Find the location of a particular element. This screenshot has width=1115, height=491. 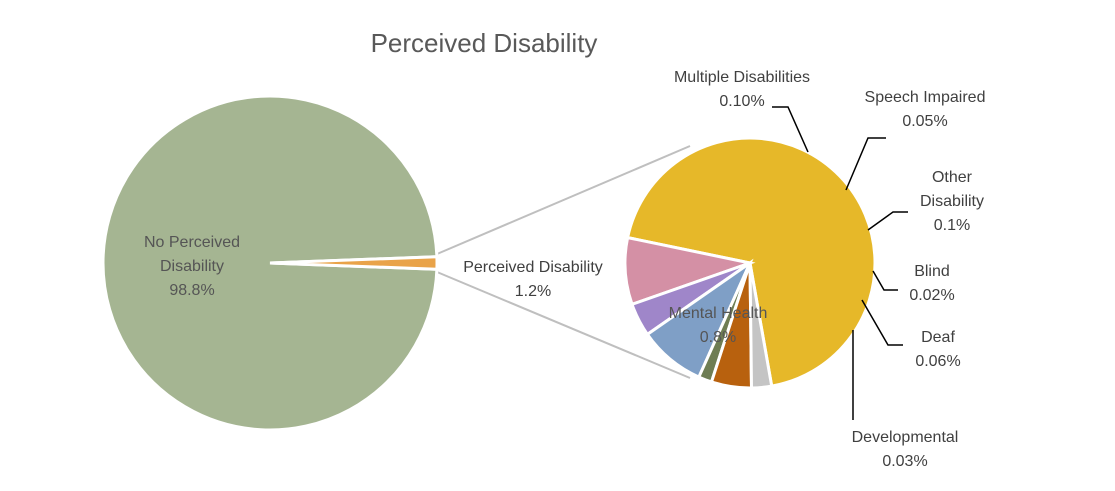

leader-other-disability is located at coordinates (887, 221).